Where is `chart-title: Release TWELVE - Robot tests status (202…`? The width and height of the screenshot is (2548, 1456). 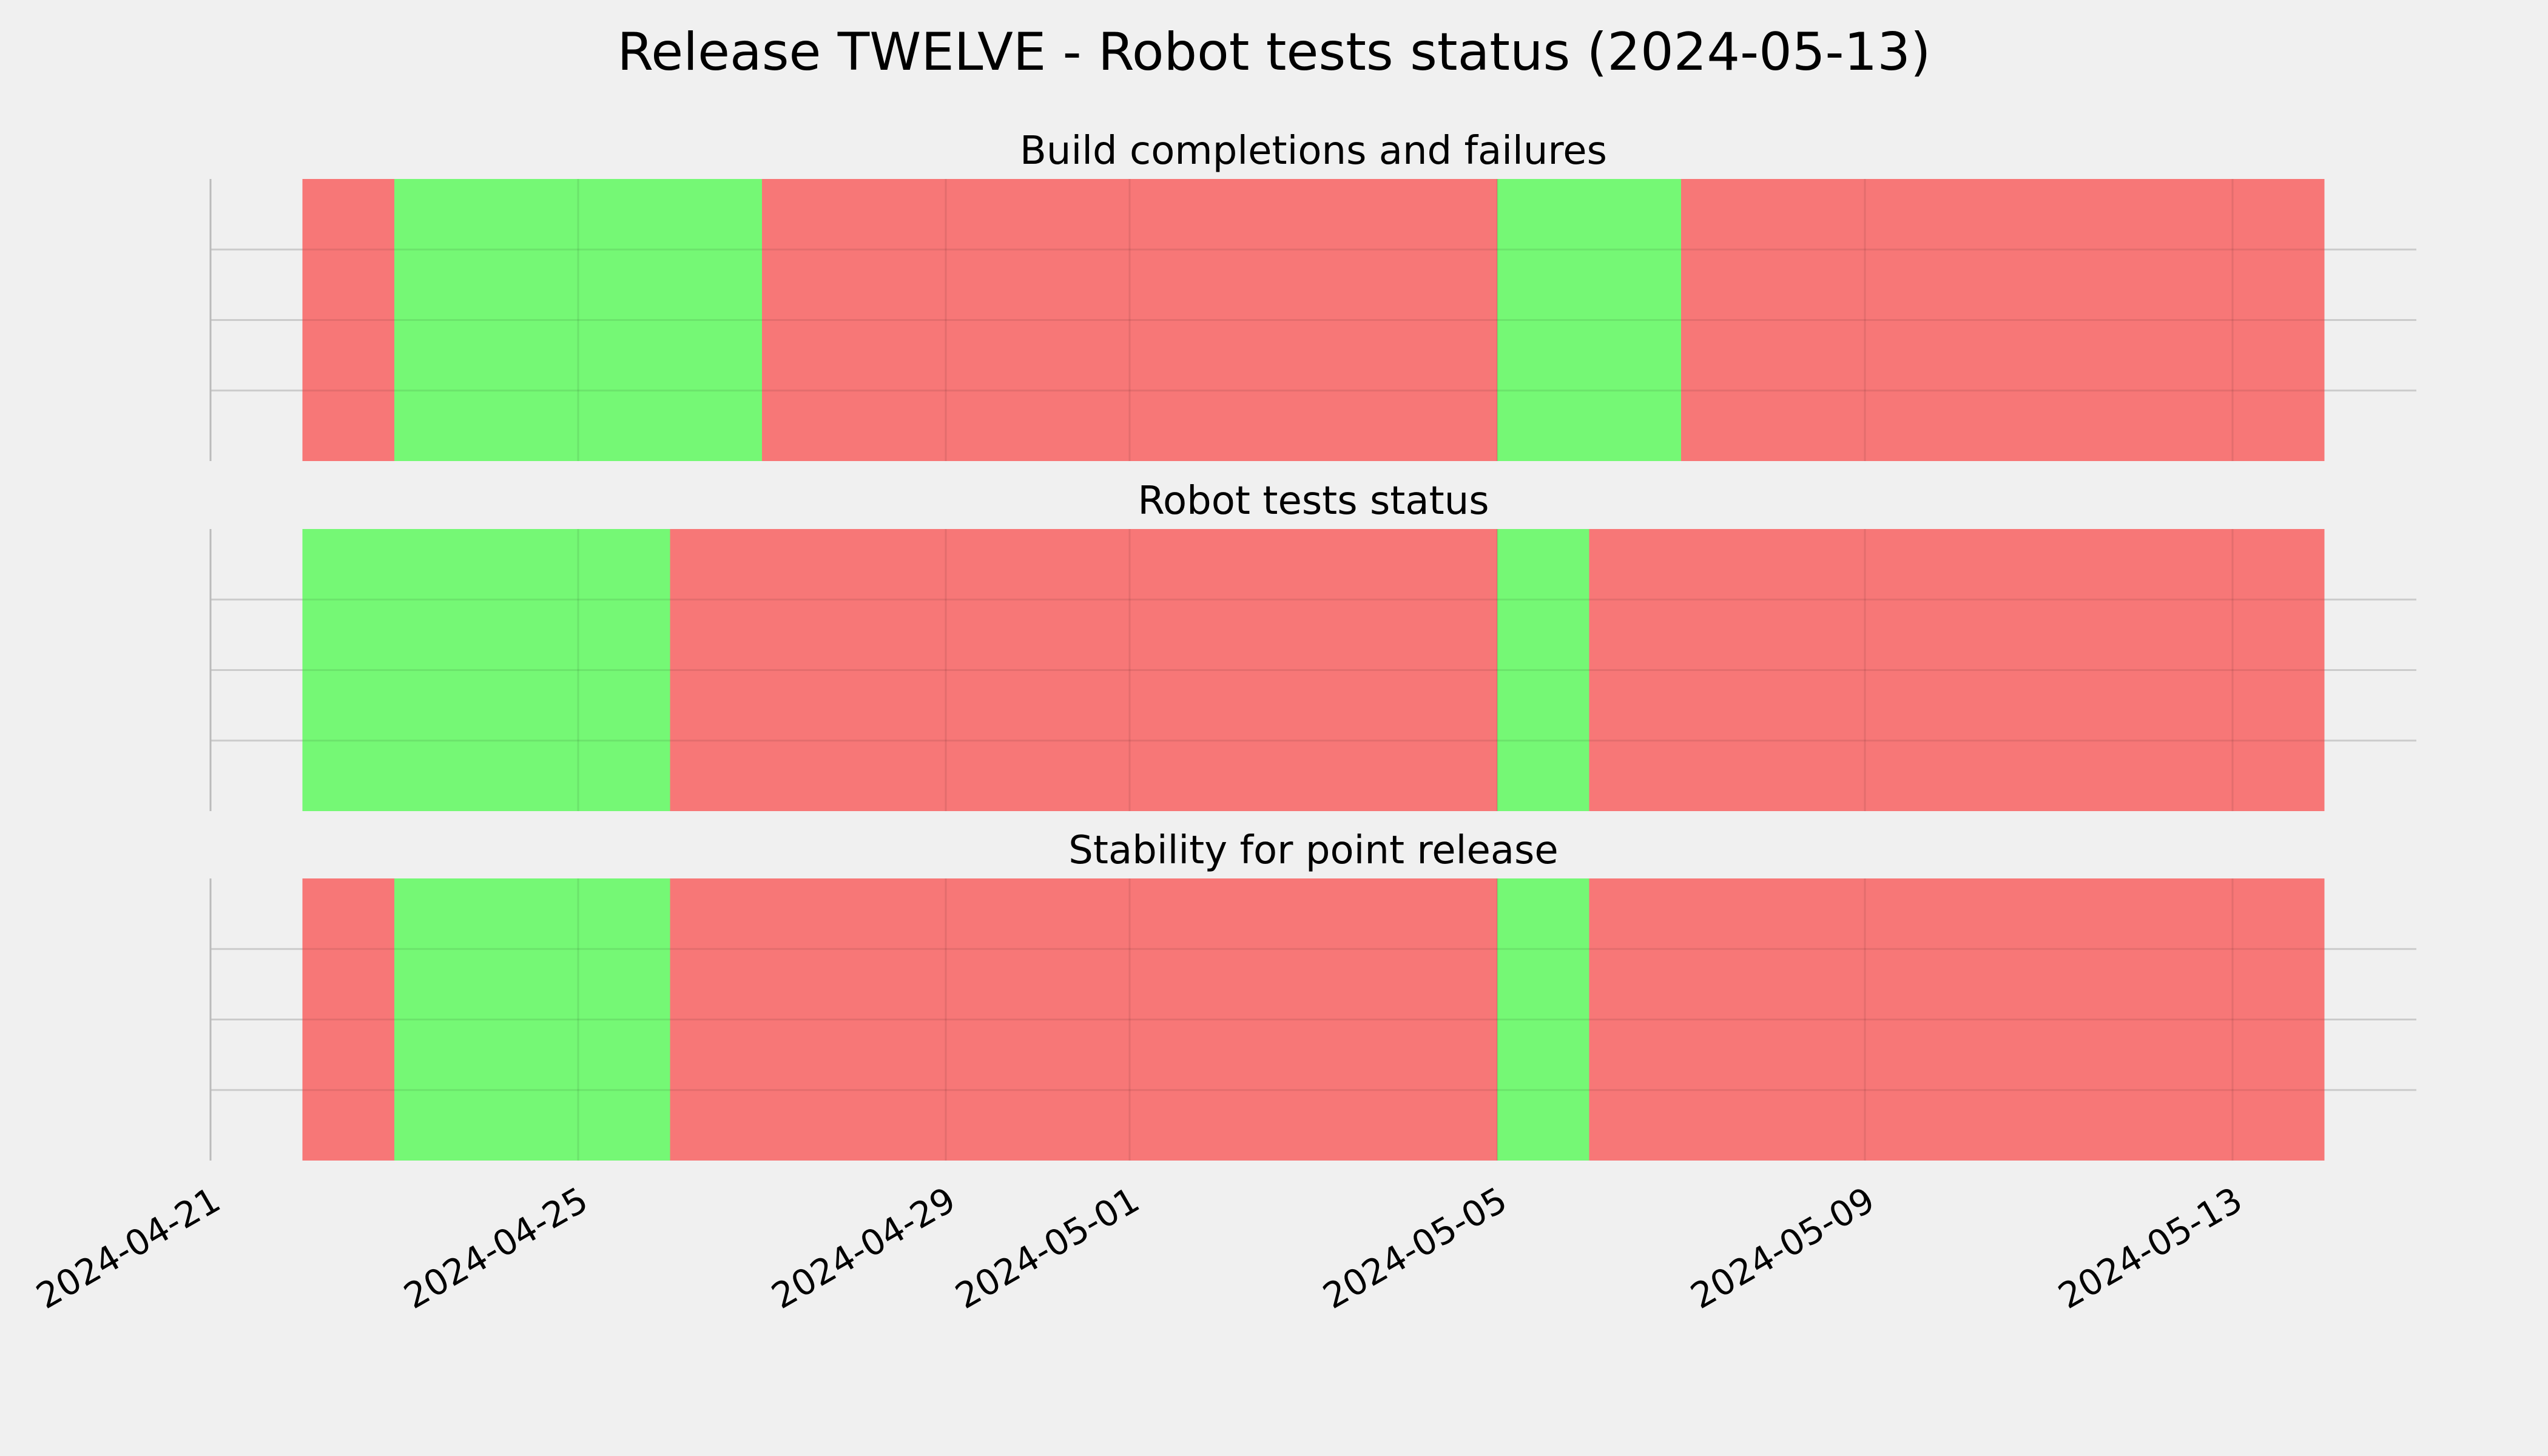
chart-title: Release TWELVE - Robot tests status (202… is located at coordinates (1273, 52).